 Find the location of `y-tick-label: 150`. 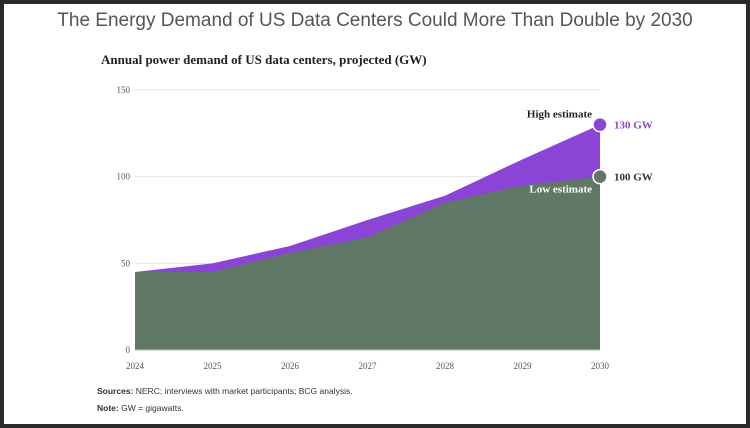

y-tick-label: 150 is located at coordinates (124, 90).